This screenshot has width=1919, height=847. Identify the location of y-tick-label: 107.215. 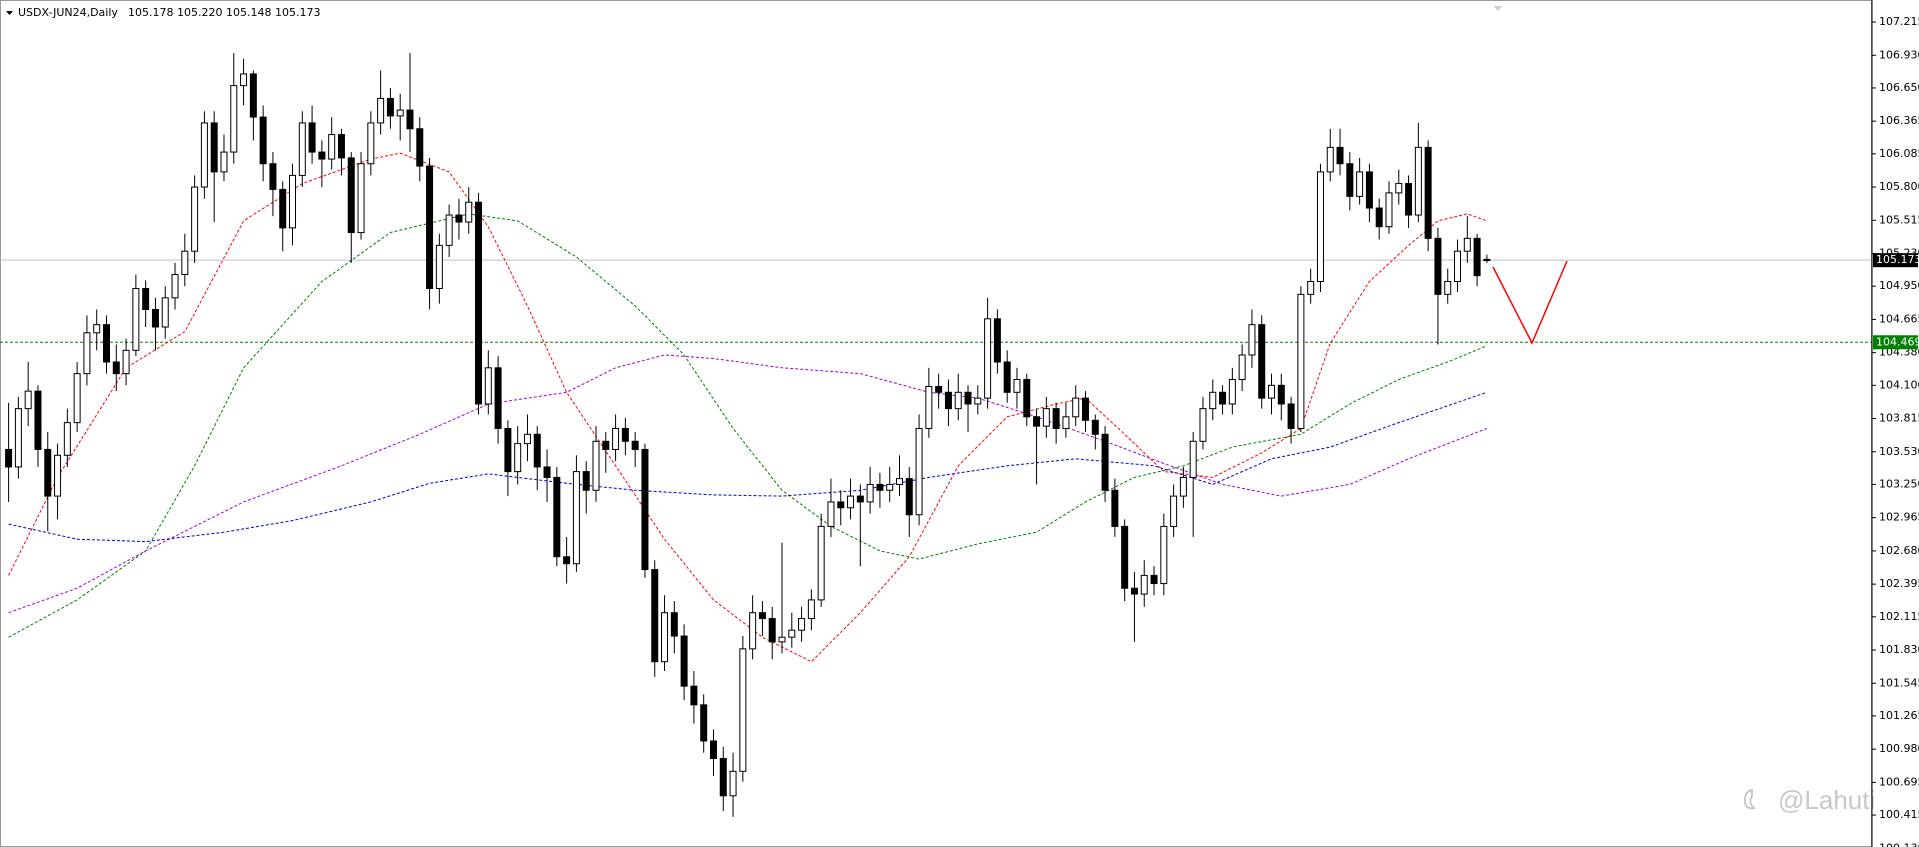
(1899, 21).